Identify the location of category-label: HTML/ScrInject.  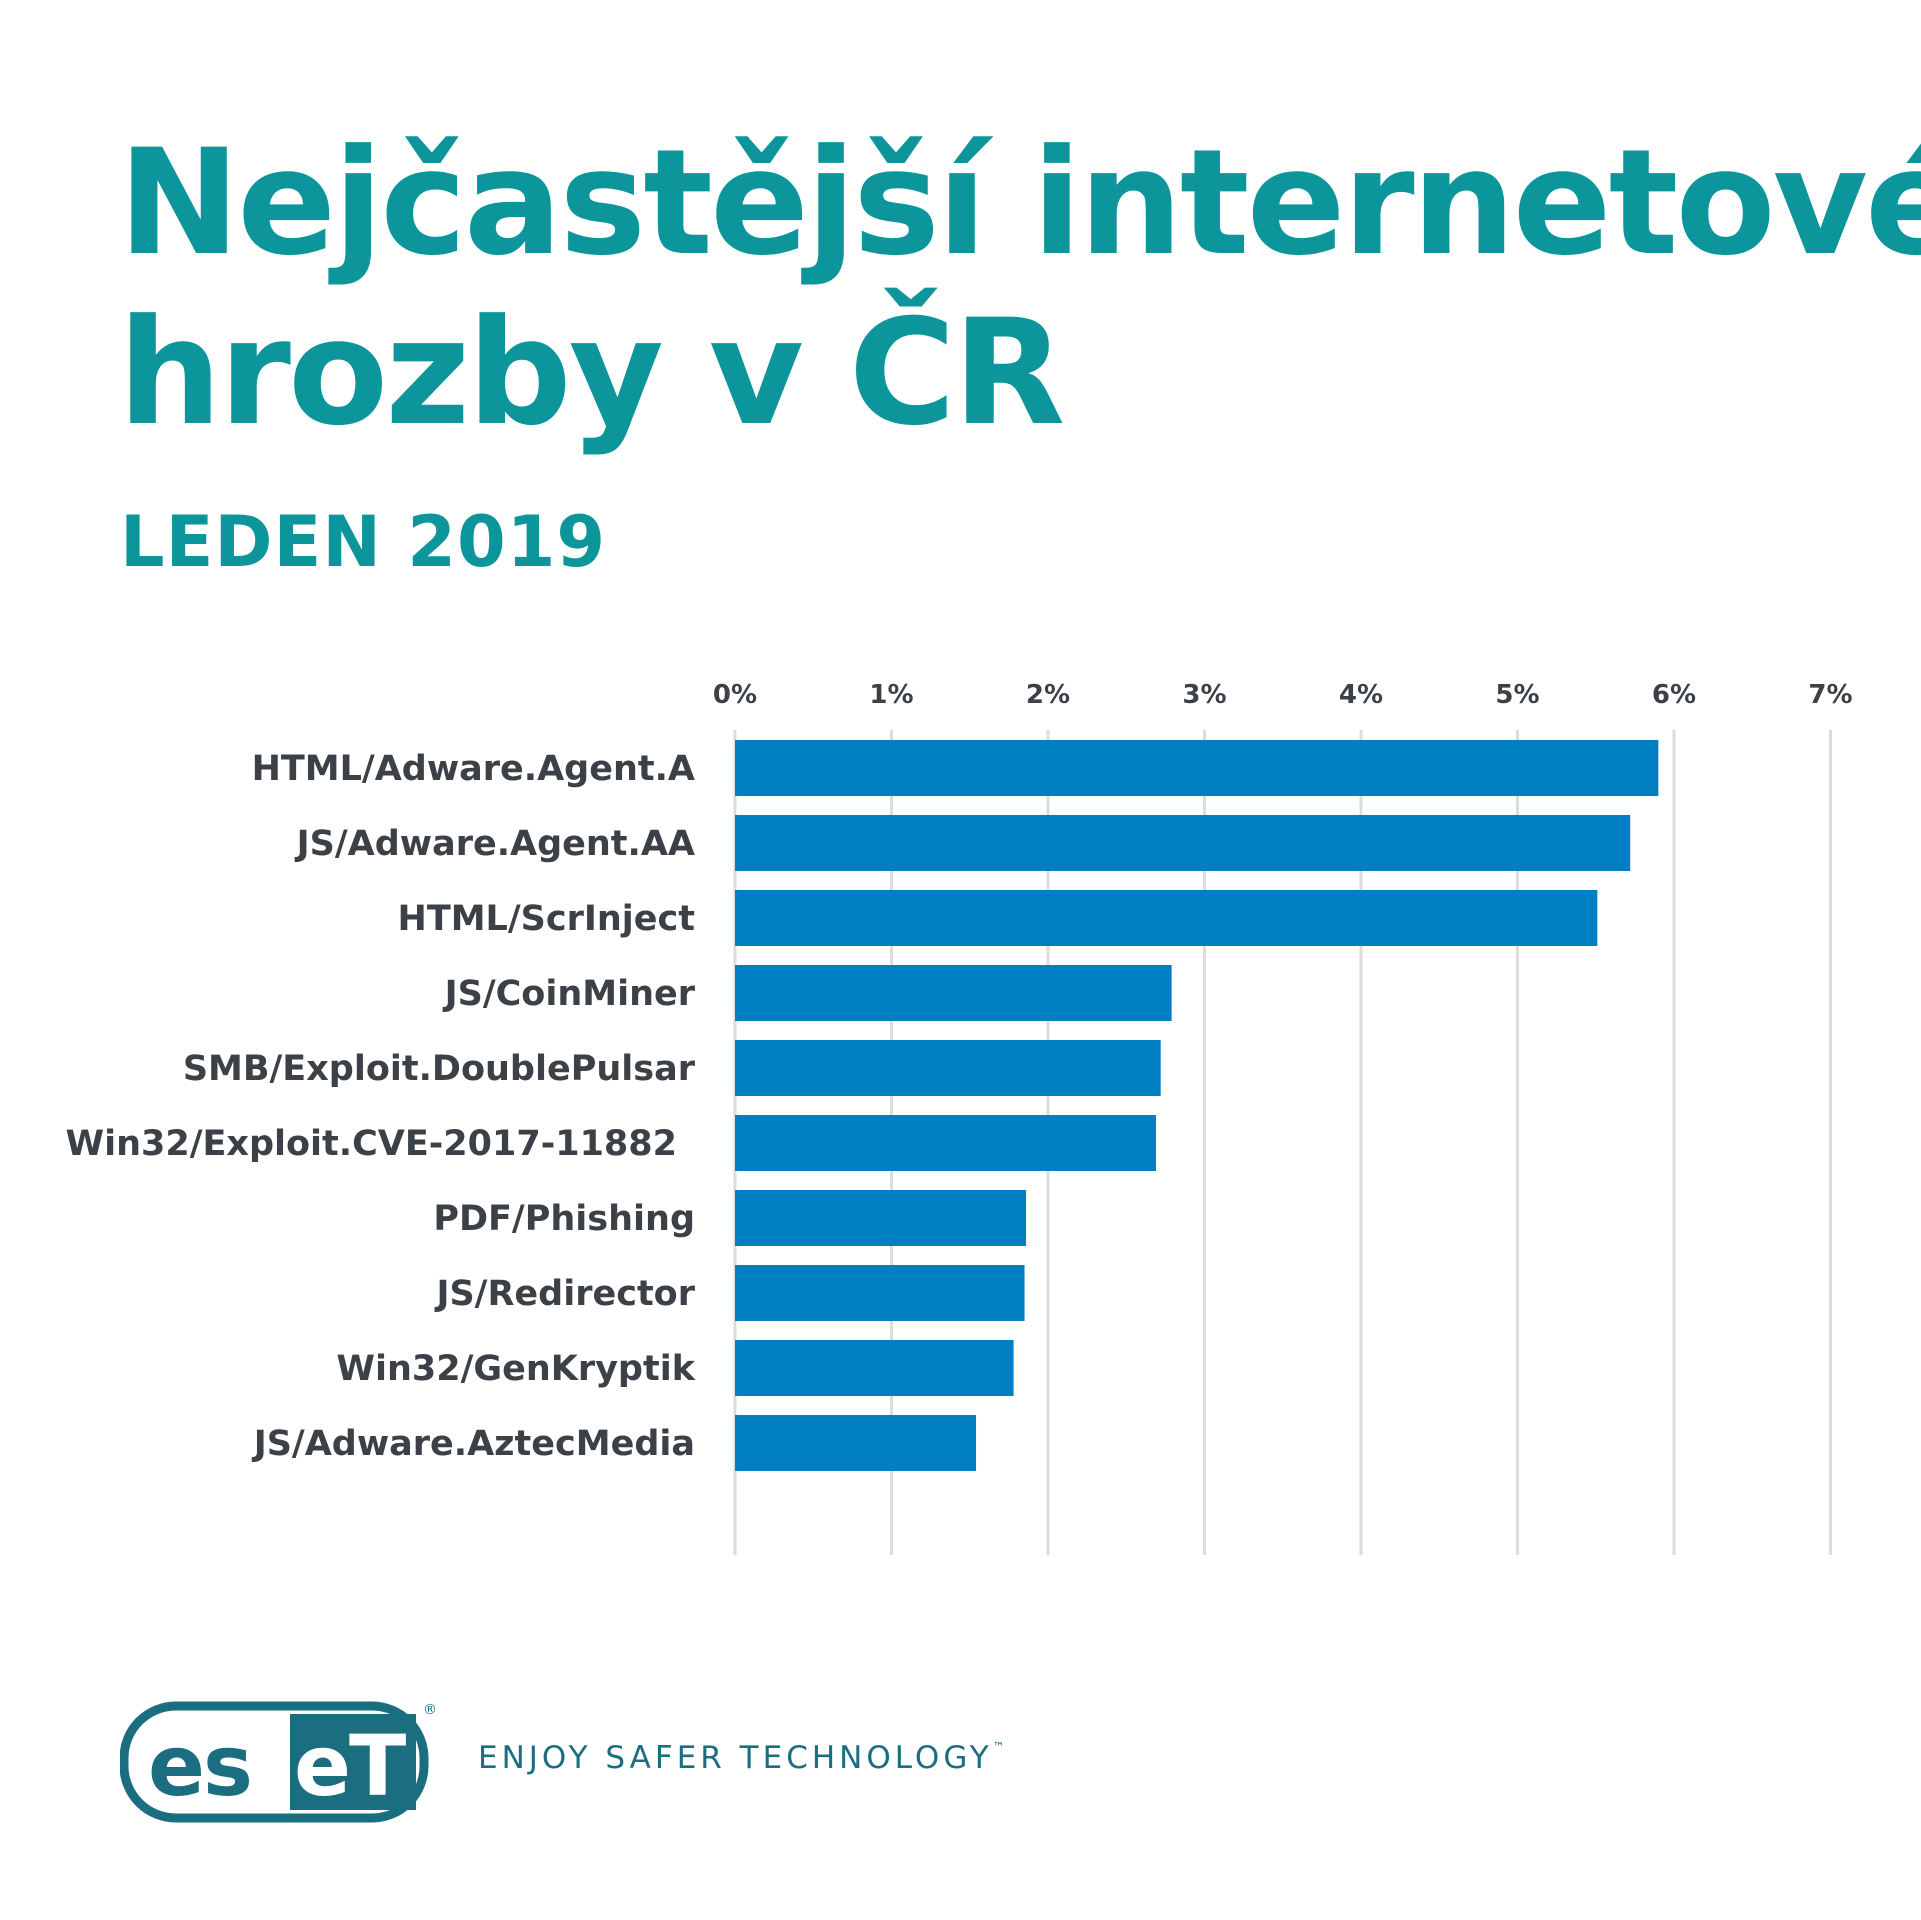
(546, 919).